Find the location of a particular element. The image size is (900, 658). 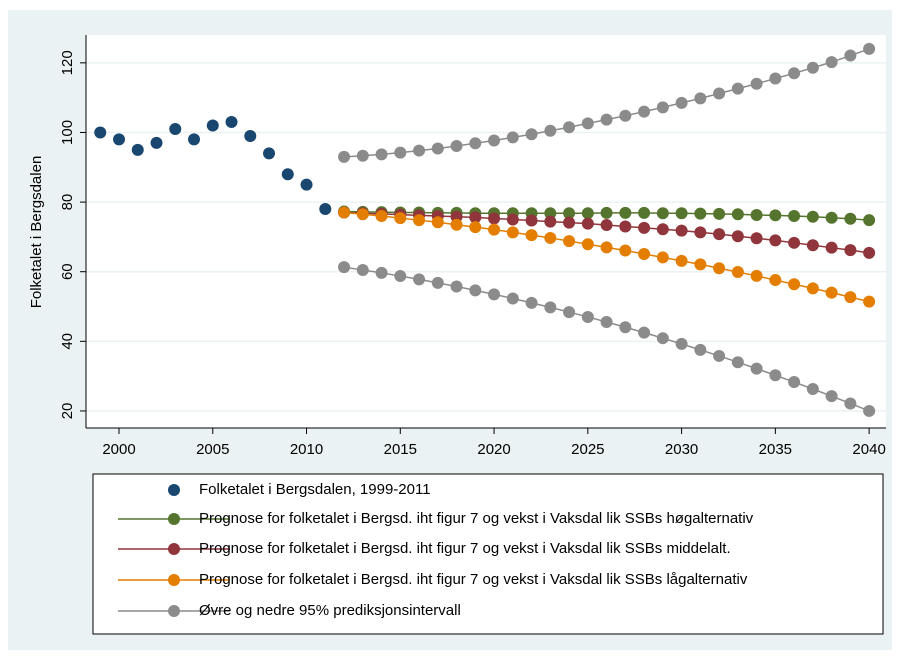

x-tick-label: 2030 is located at coordinates (681, 449).